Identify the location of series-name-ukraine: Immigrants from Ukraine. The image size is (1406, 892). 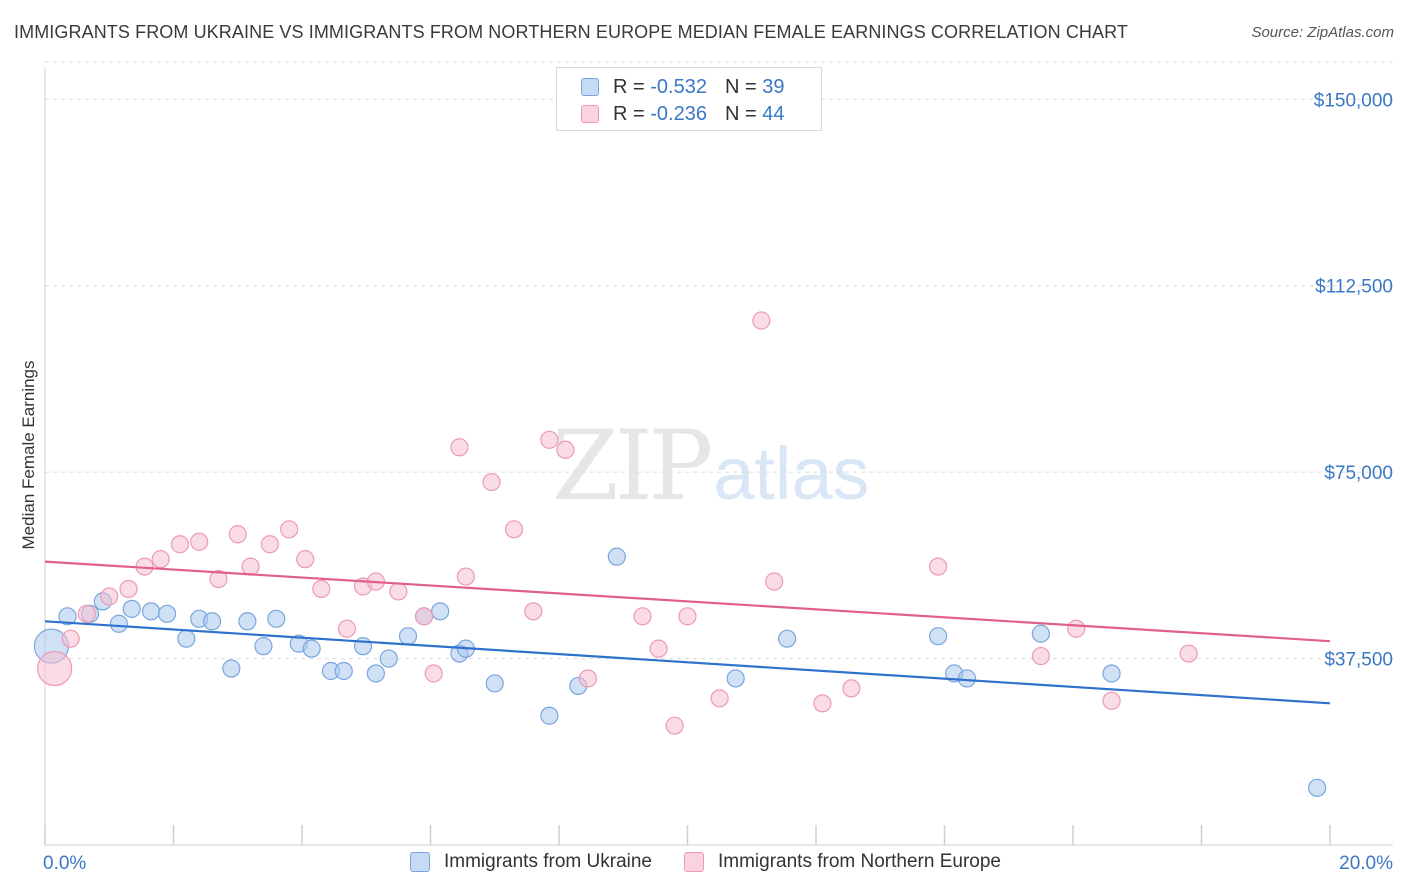
(548, 861).